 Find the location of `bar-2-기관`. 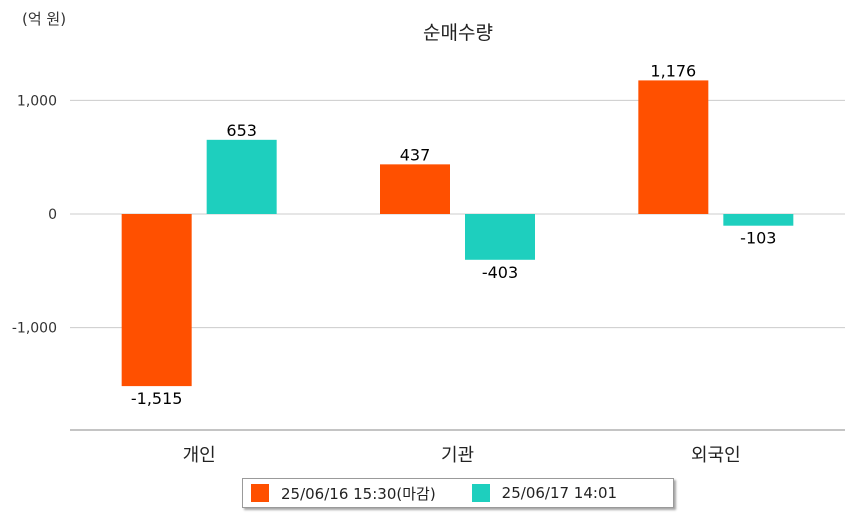

bar-2-기관 is located at coordinates (500, 237).